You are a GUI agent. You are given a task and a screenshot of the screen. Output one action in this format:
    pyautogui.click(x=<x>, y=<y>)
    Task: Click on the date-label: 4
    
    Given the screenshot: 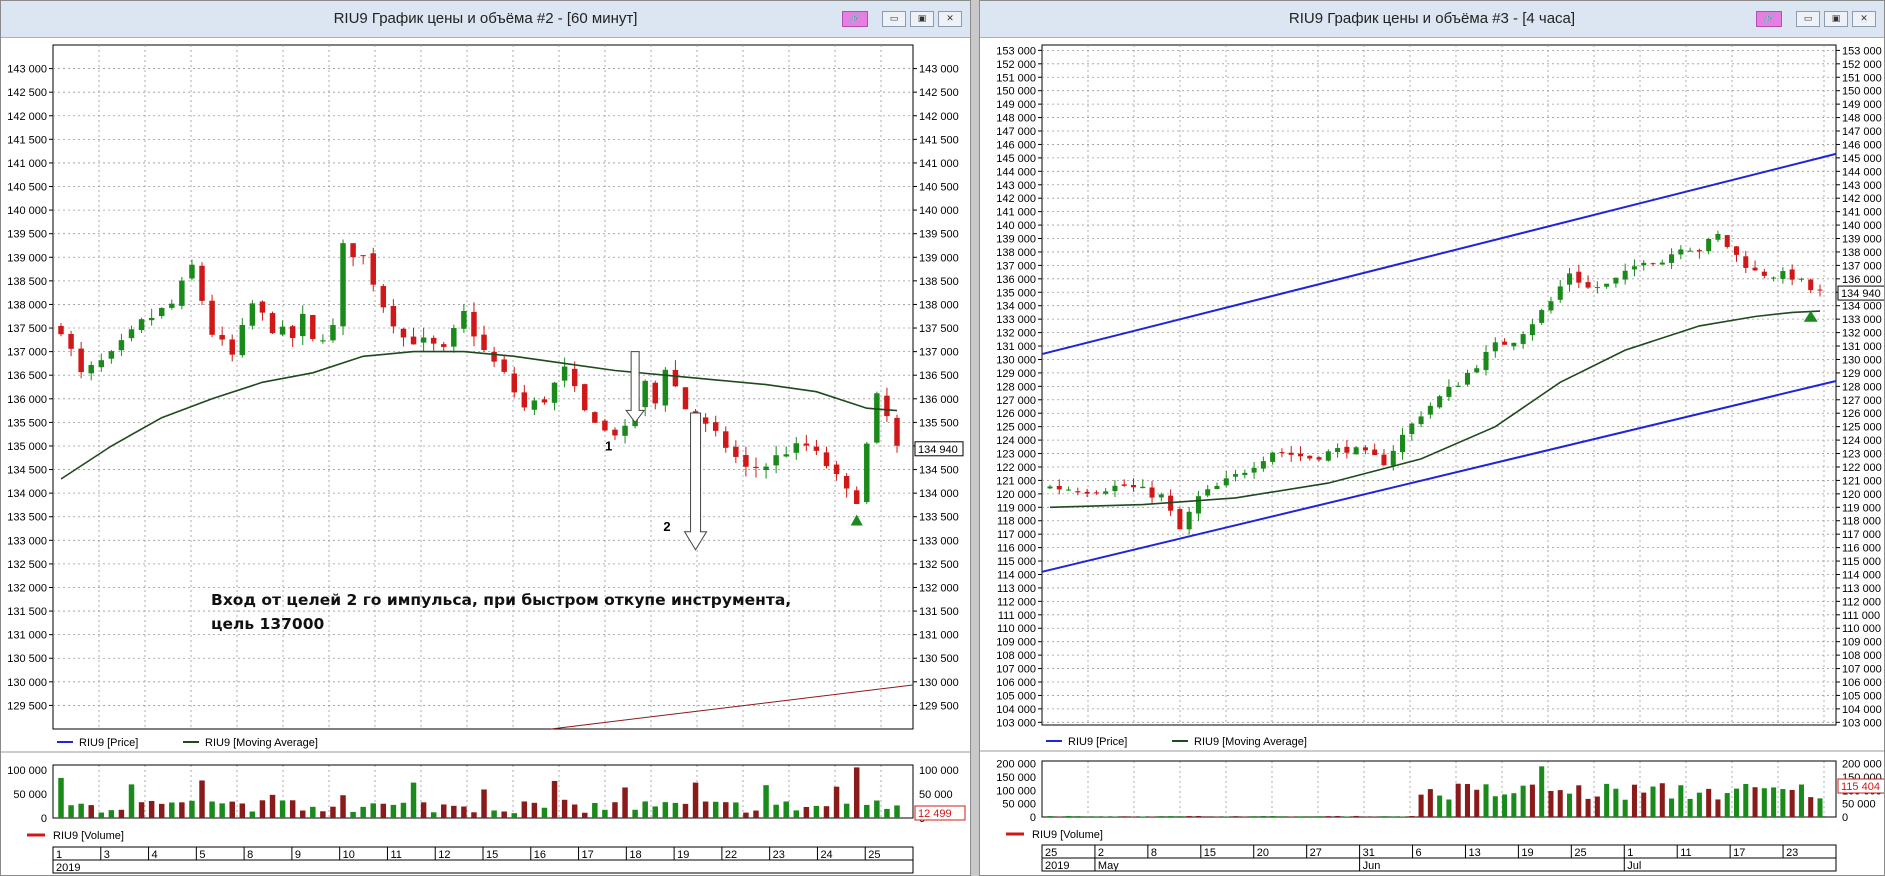 What is the action you would take?
    pyautogui.click(x=155, y=855)
    